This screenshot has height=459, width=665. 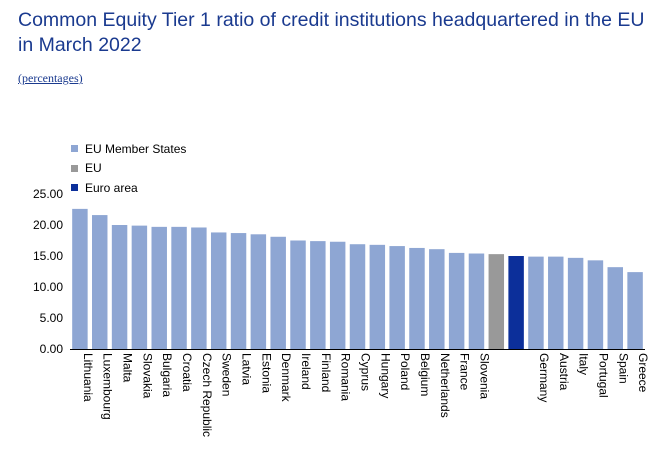 What do you see at coordinates (111, 187) in the screenshot?
I see `legend-label-euro-area: Euro area` at bounding box center [111, 187].